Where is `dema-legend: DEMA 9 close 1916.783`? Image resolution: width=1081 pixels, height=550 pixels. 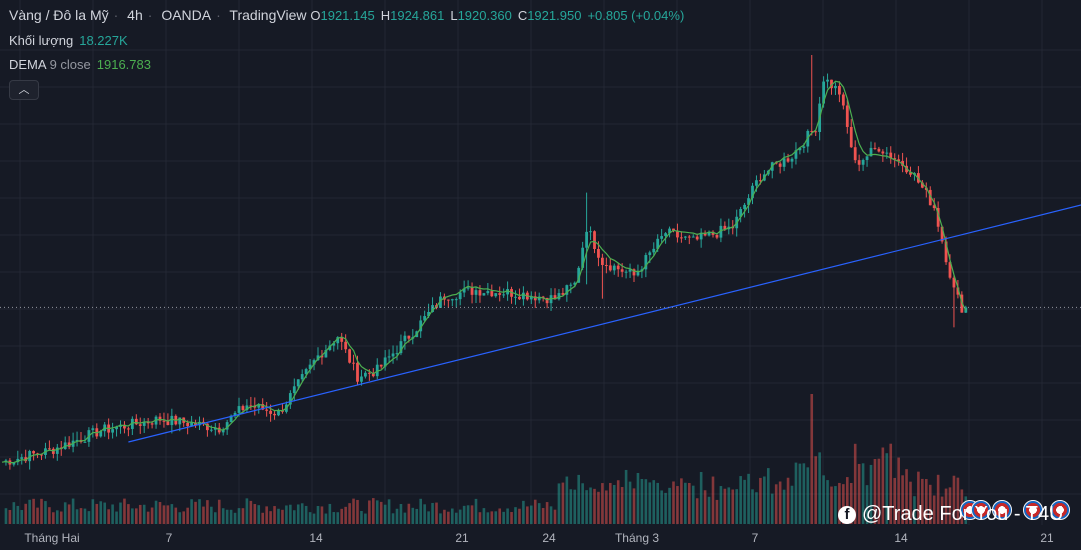 dema-legend: DEMA 9 close 1916.783 is located at coordinates (80, 64).